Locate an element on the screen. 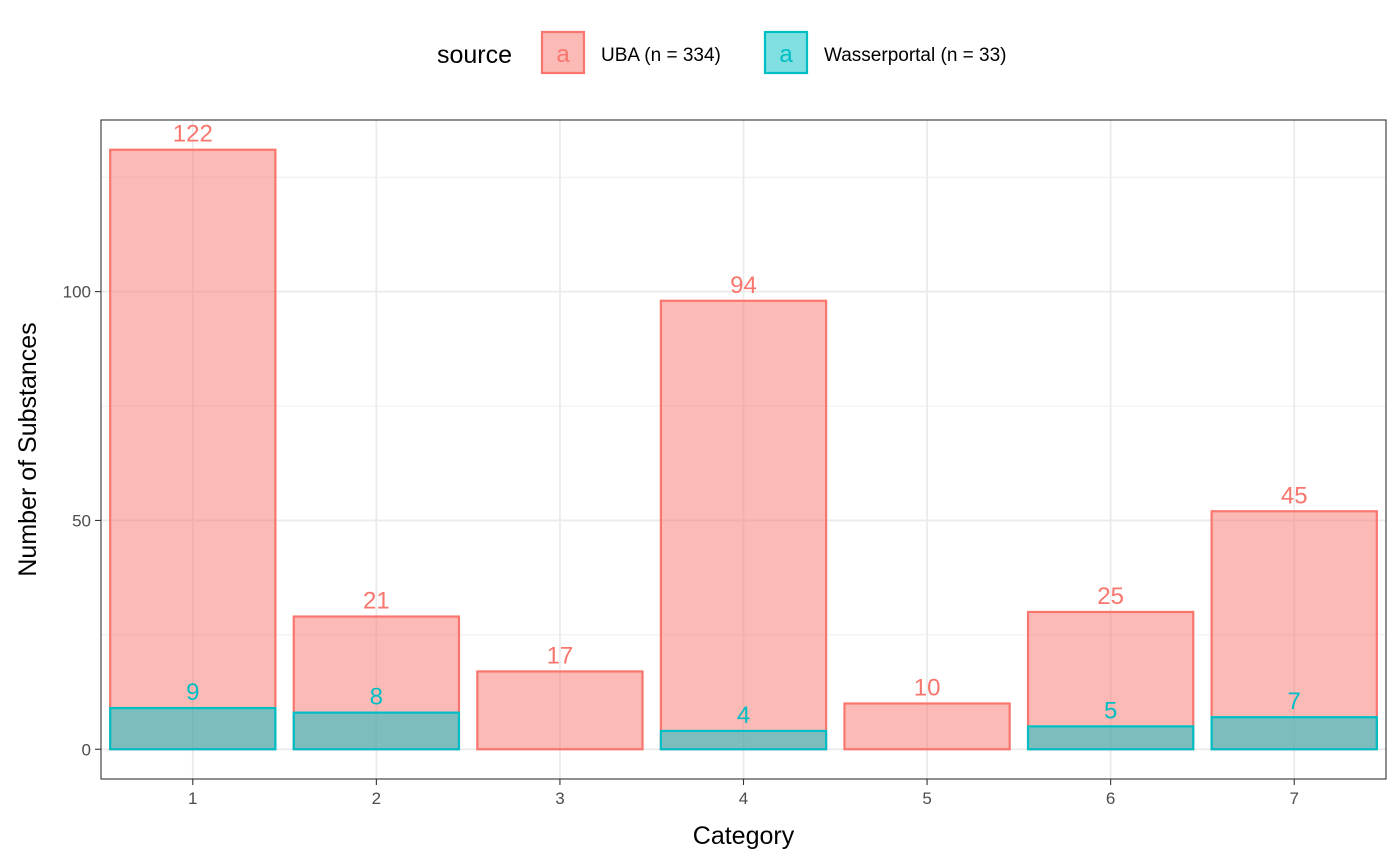 This screenshot has height=865, width=1400. data-label: 4 is located at coordinates (743, 715).